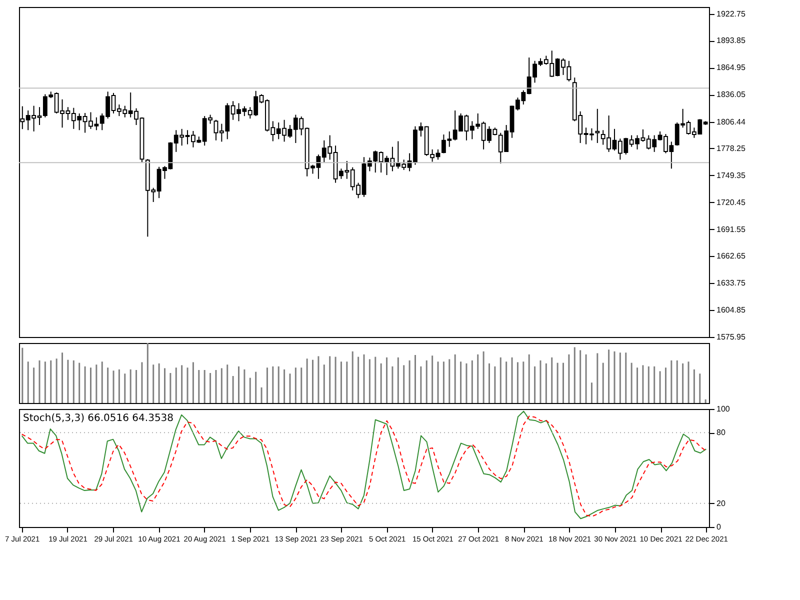 The image size is (800, 600). I want to click on y-tick-label: 1662.65, so click(731, 256).